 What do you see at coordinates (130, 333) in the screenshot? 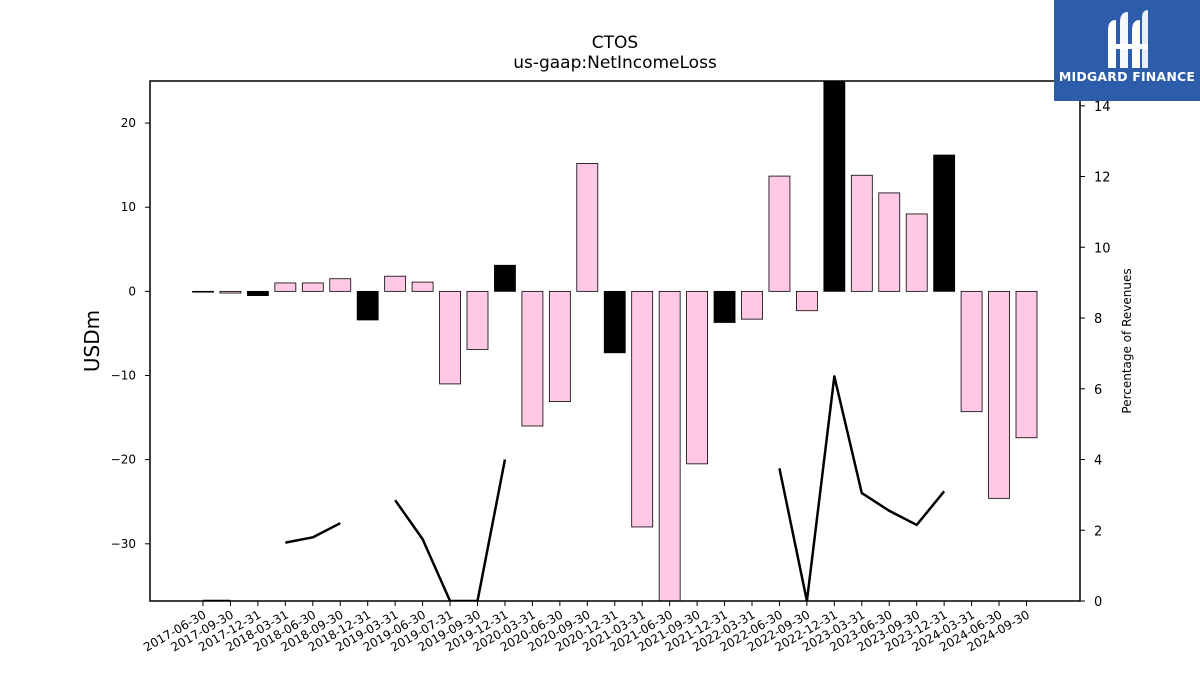
I see `y-axis-left: −30 −20 −10 0 10 20` at bounding box center [130, 333].